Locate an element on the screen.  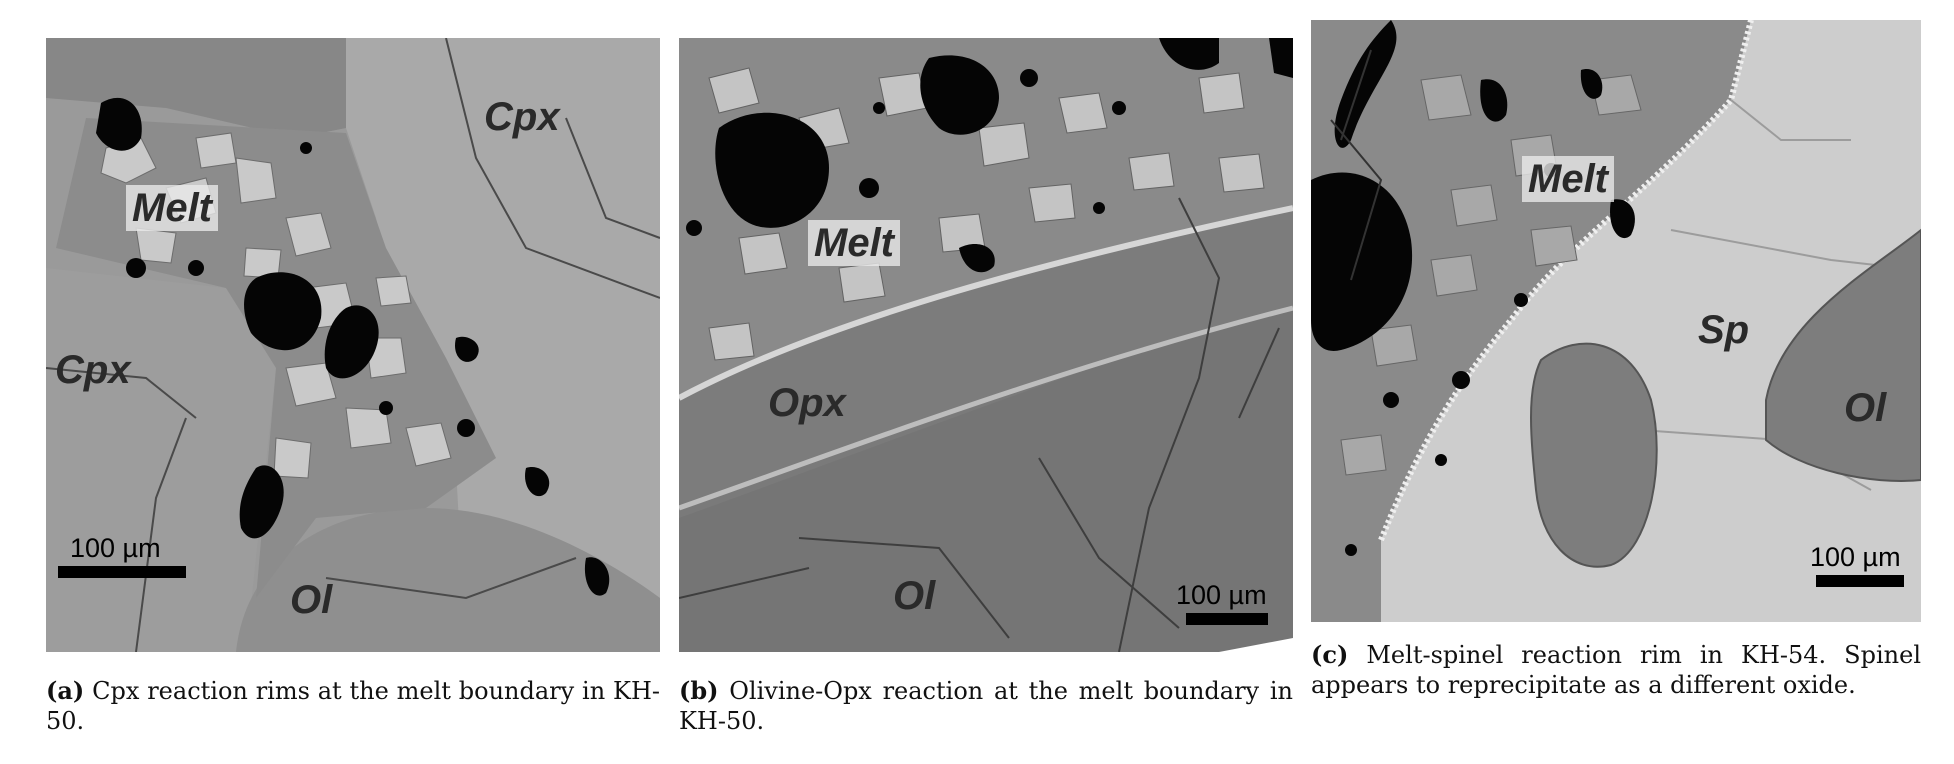
label-cpx-left: Cpx is located at coordinates (93, 370).